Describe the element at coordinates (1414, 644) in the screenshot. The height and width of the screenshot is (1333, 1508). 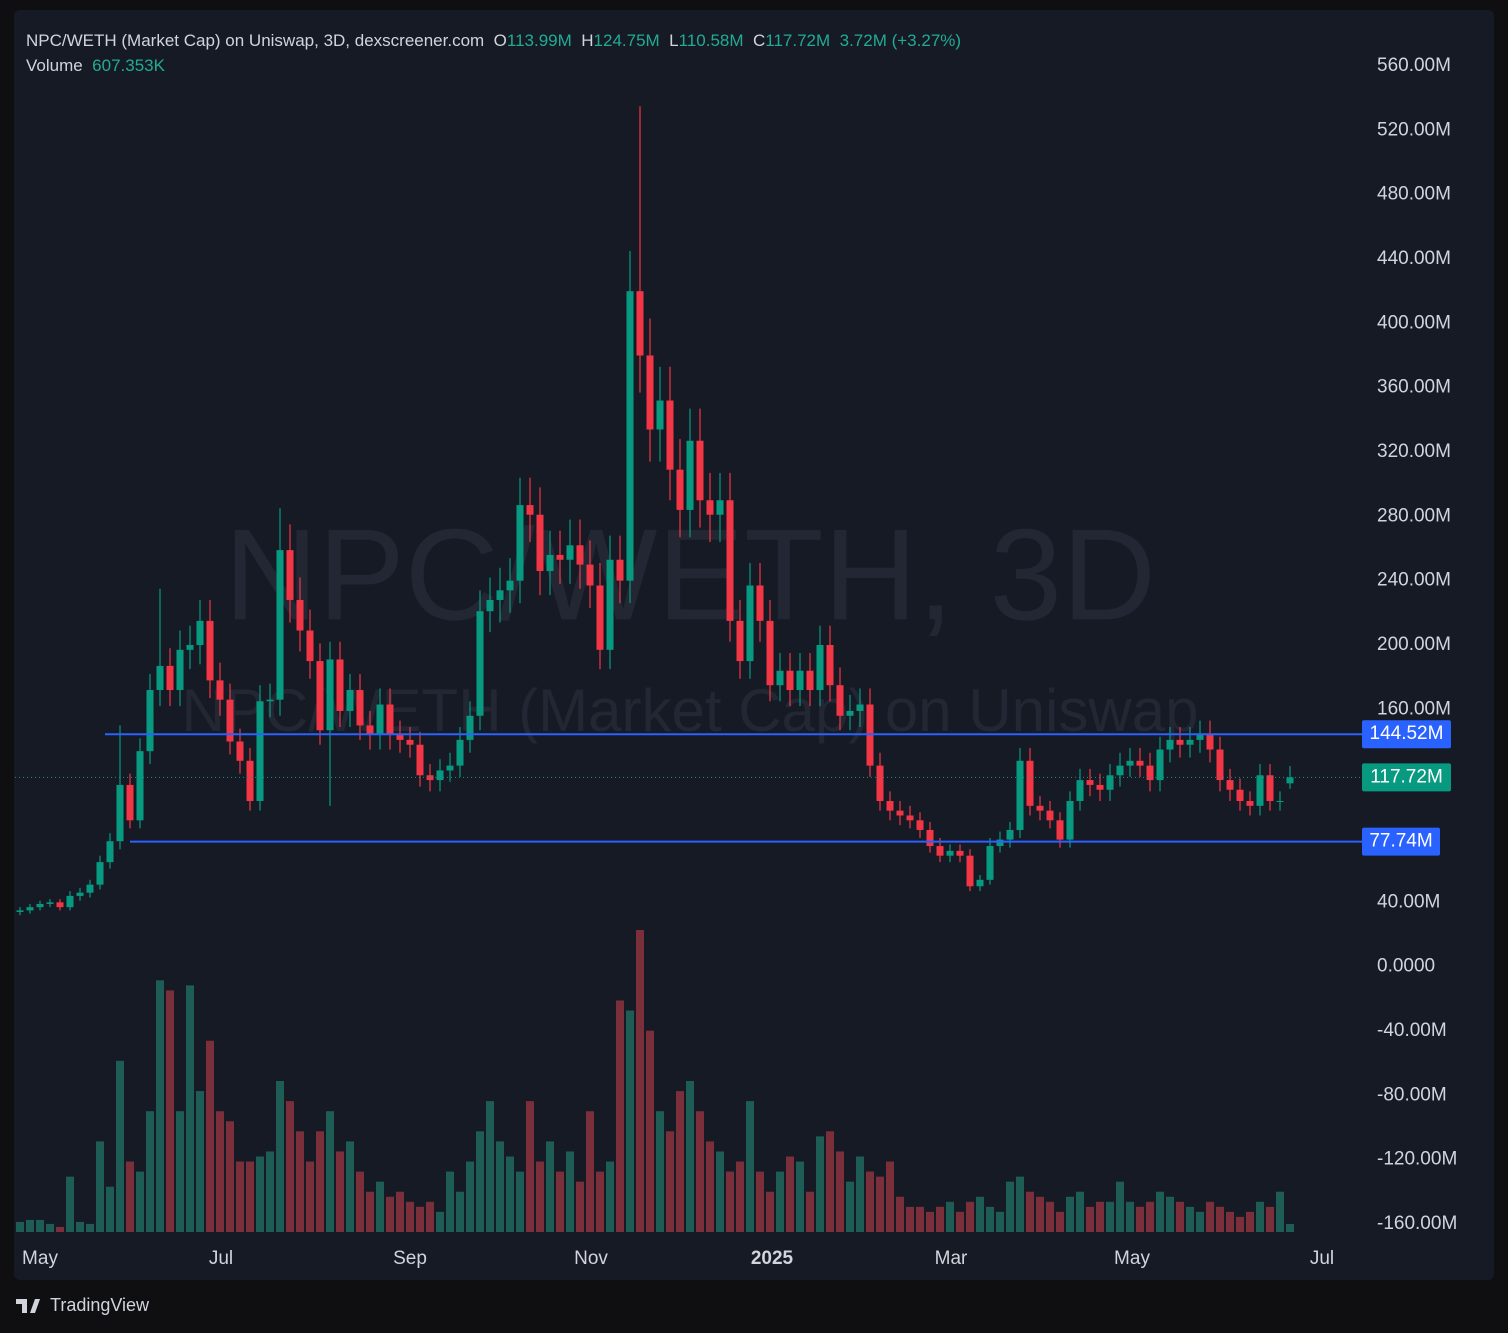
I see `y-tick-label: 200.00M` at that location.